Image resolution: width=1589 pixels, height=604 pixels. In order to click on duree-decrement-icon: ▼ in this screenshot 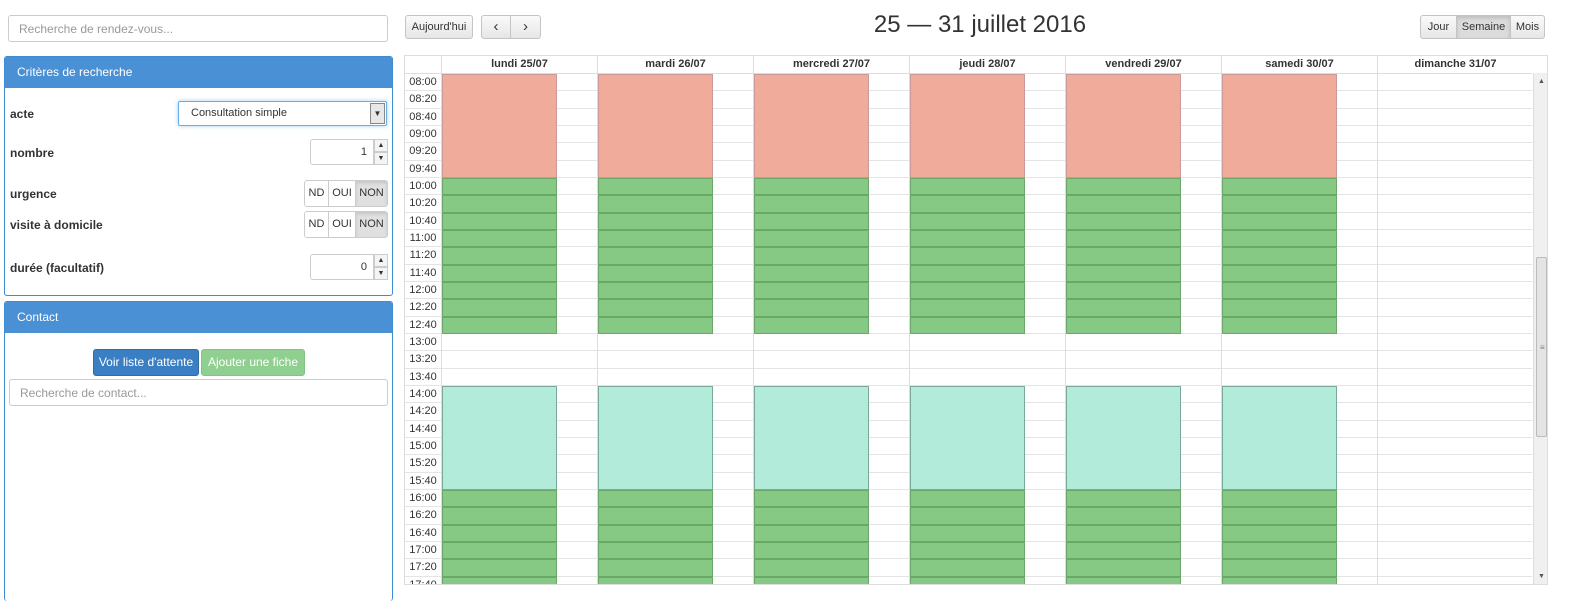, I will do `click(381, 273)`.